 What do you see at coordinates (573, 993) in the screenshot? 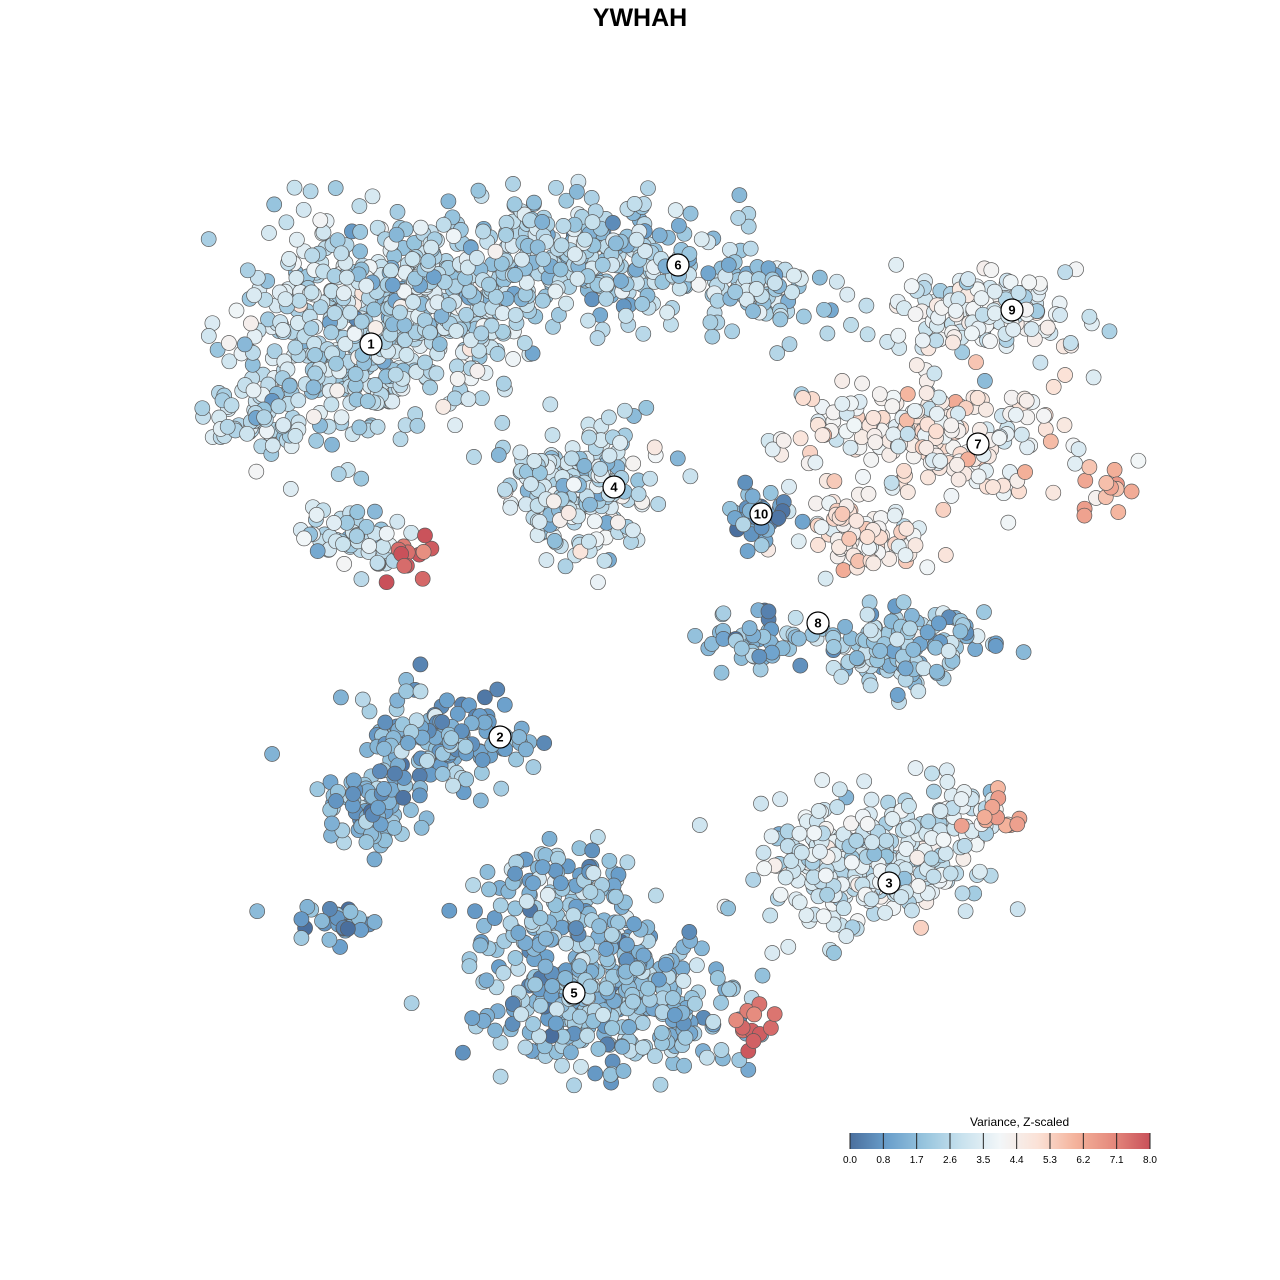
I see `cluster-label-text: 5` at bounding box center [573, 993].